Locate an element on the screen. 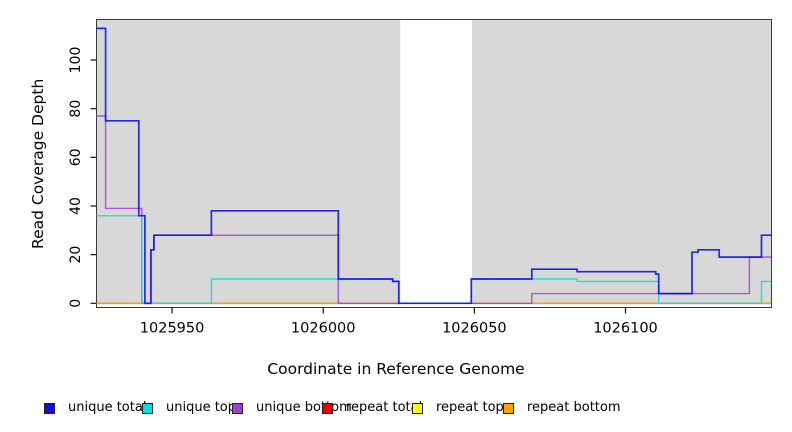 The height and width of the screenshot is (432, 792). y-tick-label-40: 40 is located at coordinates (76, 206).